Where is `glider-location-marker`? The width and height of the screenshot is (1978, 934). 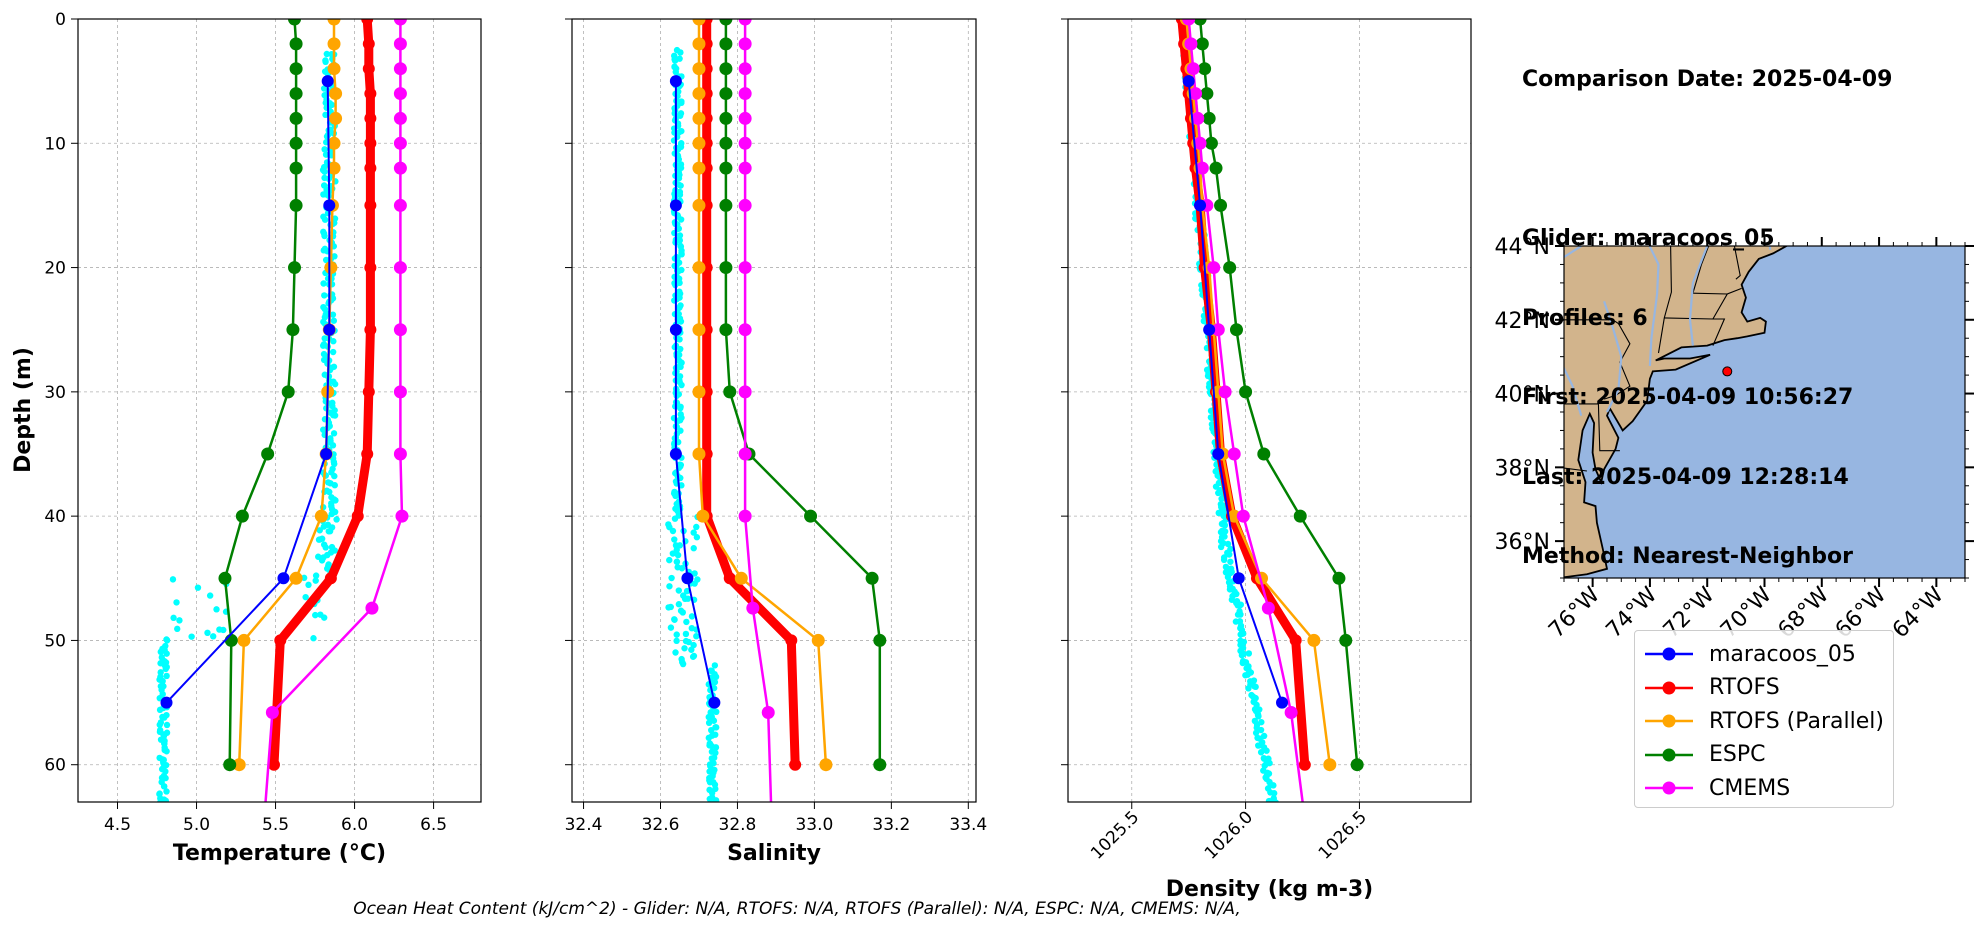 glider-location-marker is located at coordinates (1727, 371).